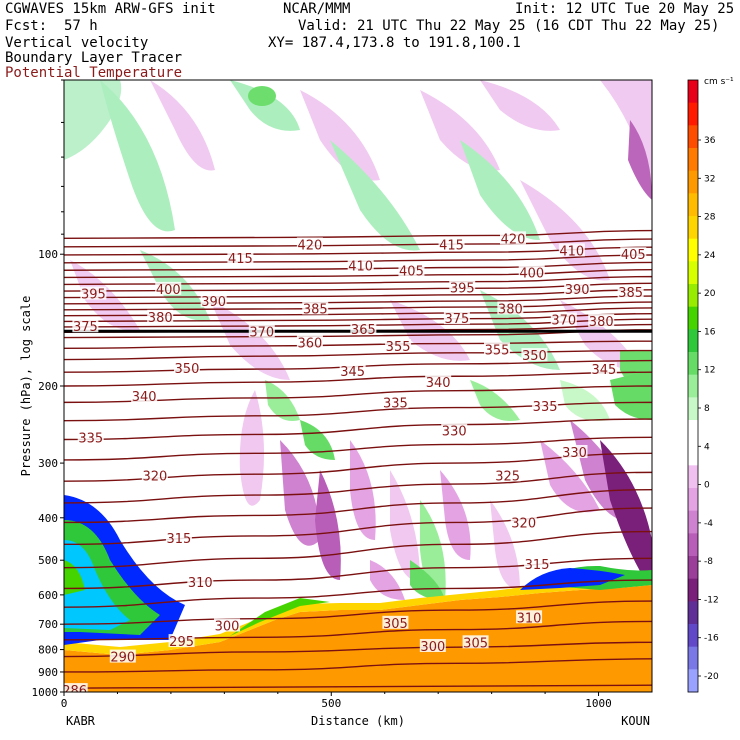 The width and height of the screenshot is (740, 740). Describe the element at coordinates (574, 453) in the screenshot. I see `isentrope-label: 330` at that location.